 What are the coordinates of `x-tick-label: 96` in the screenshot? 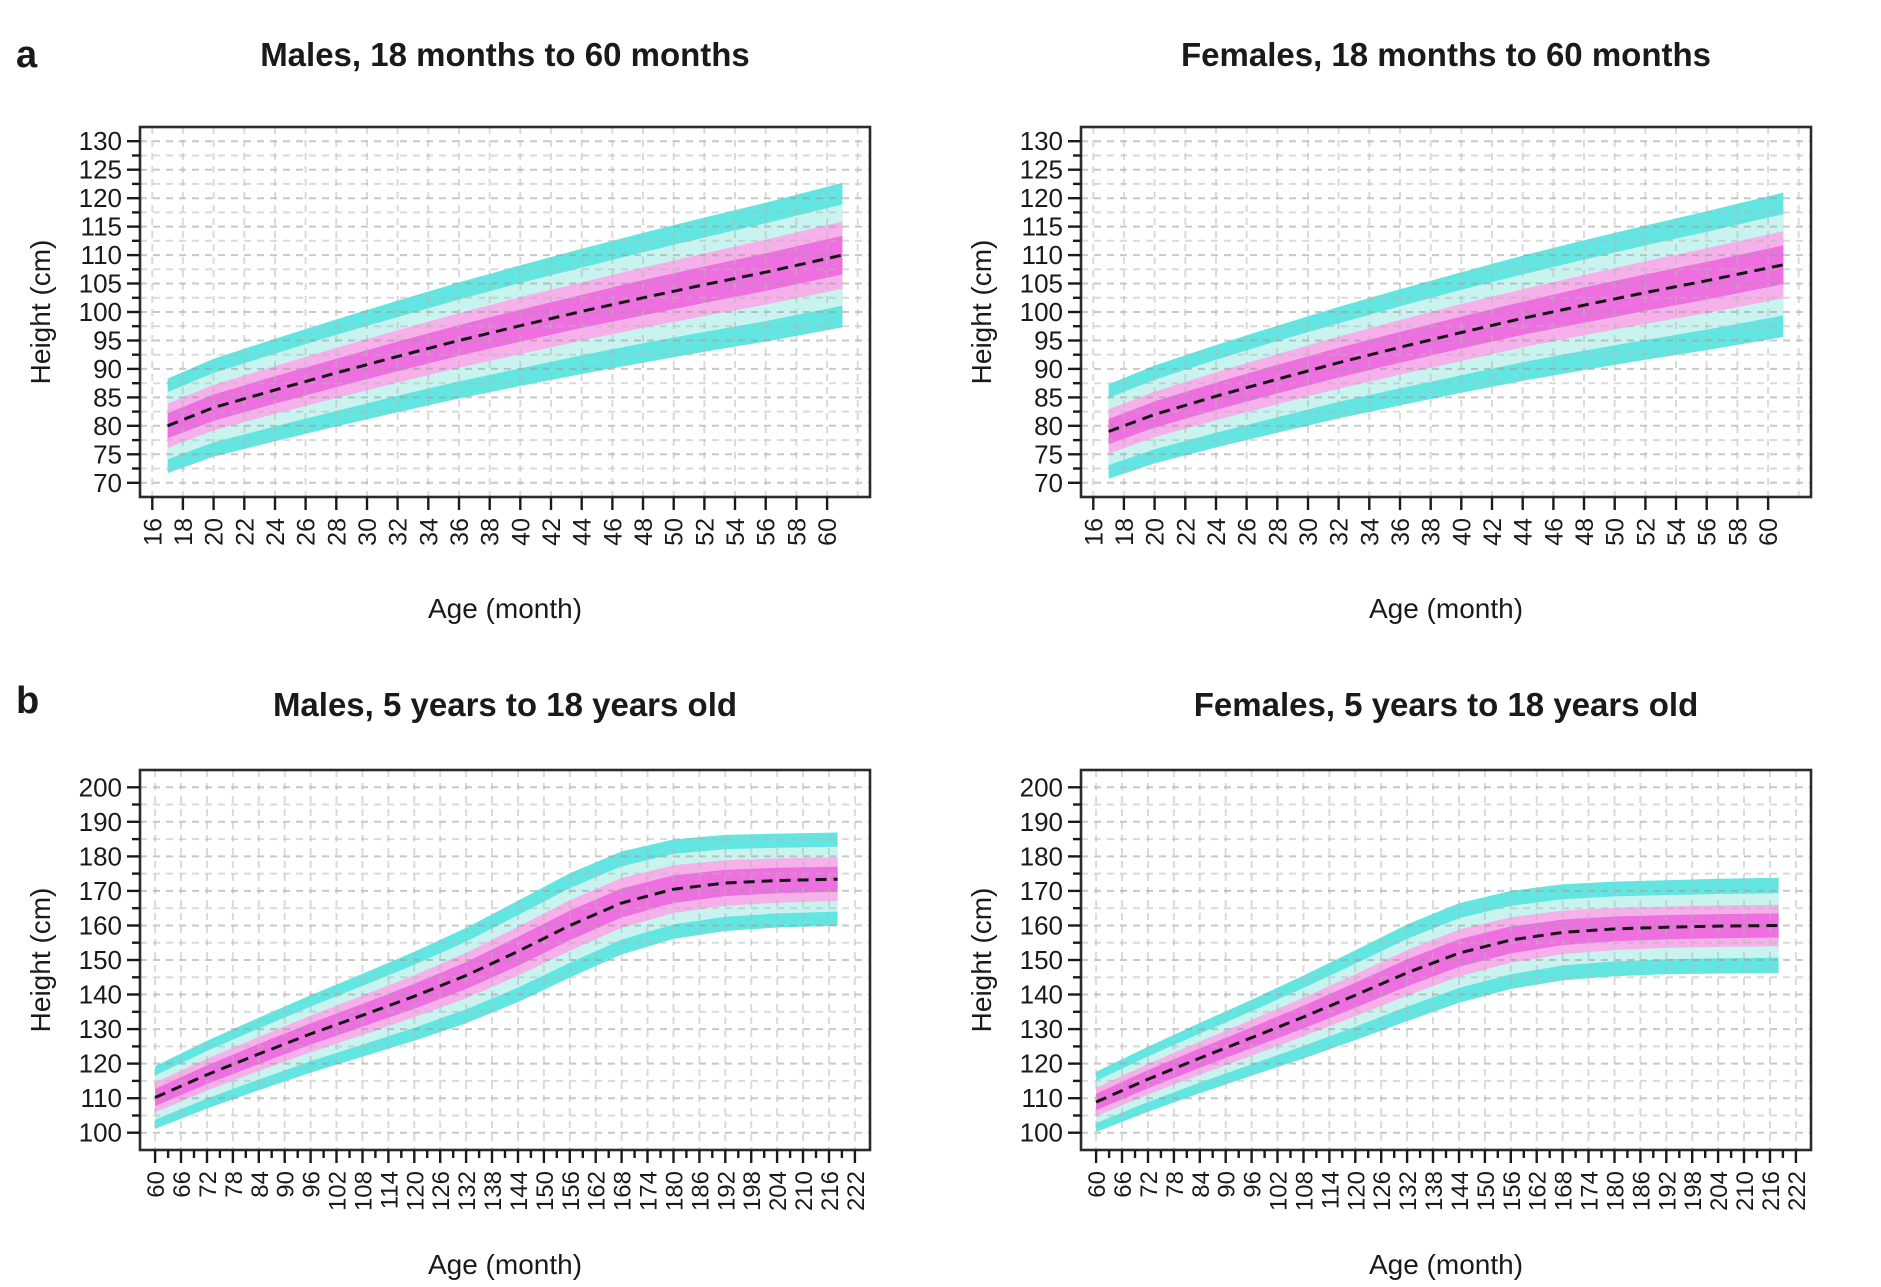 It's located at (312, 1184).